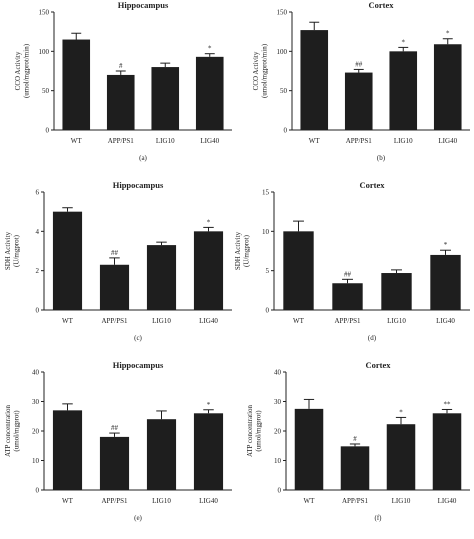  Describe the element at coordinates (138, 338) in the screenshot. I see `panel-label: (c)` at that location.